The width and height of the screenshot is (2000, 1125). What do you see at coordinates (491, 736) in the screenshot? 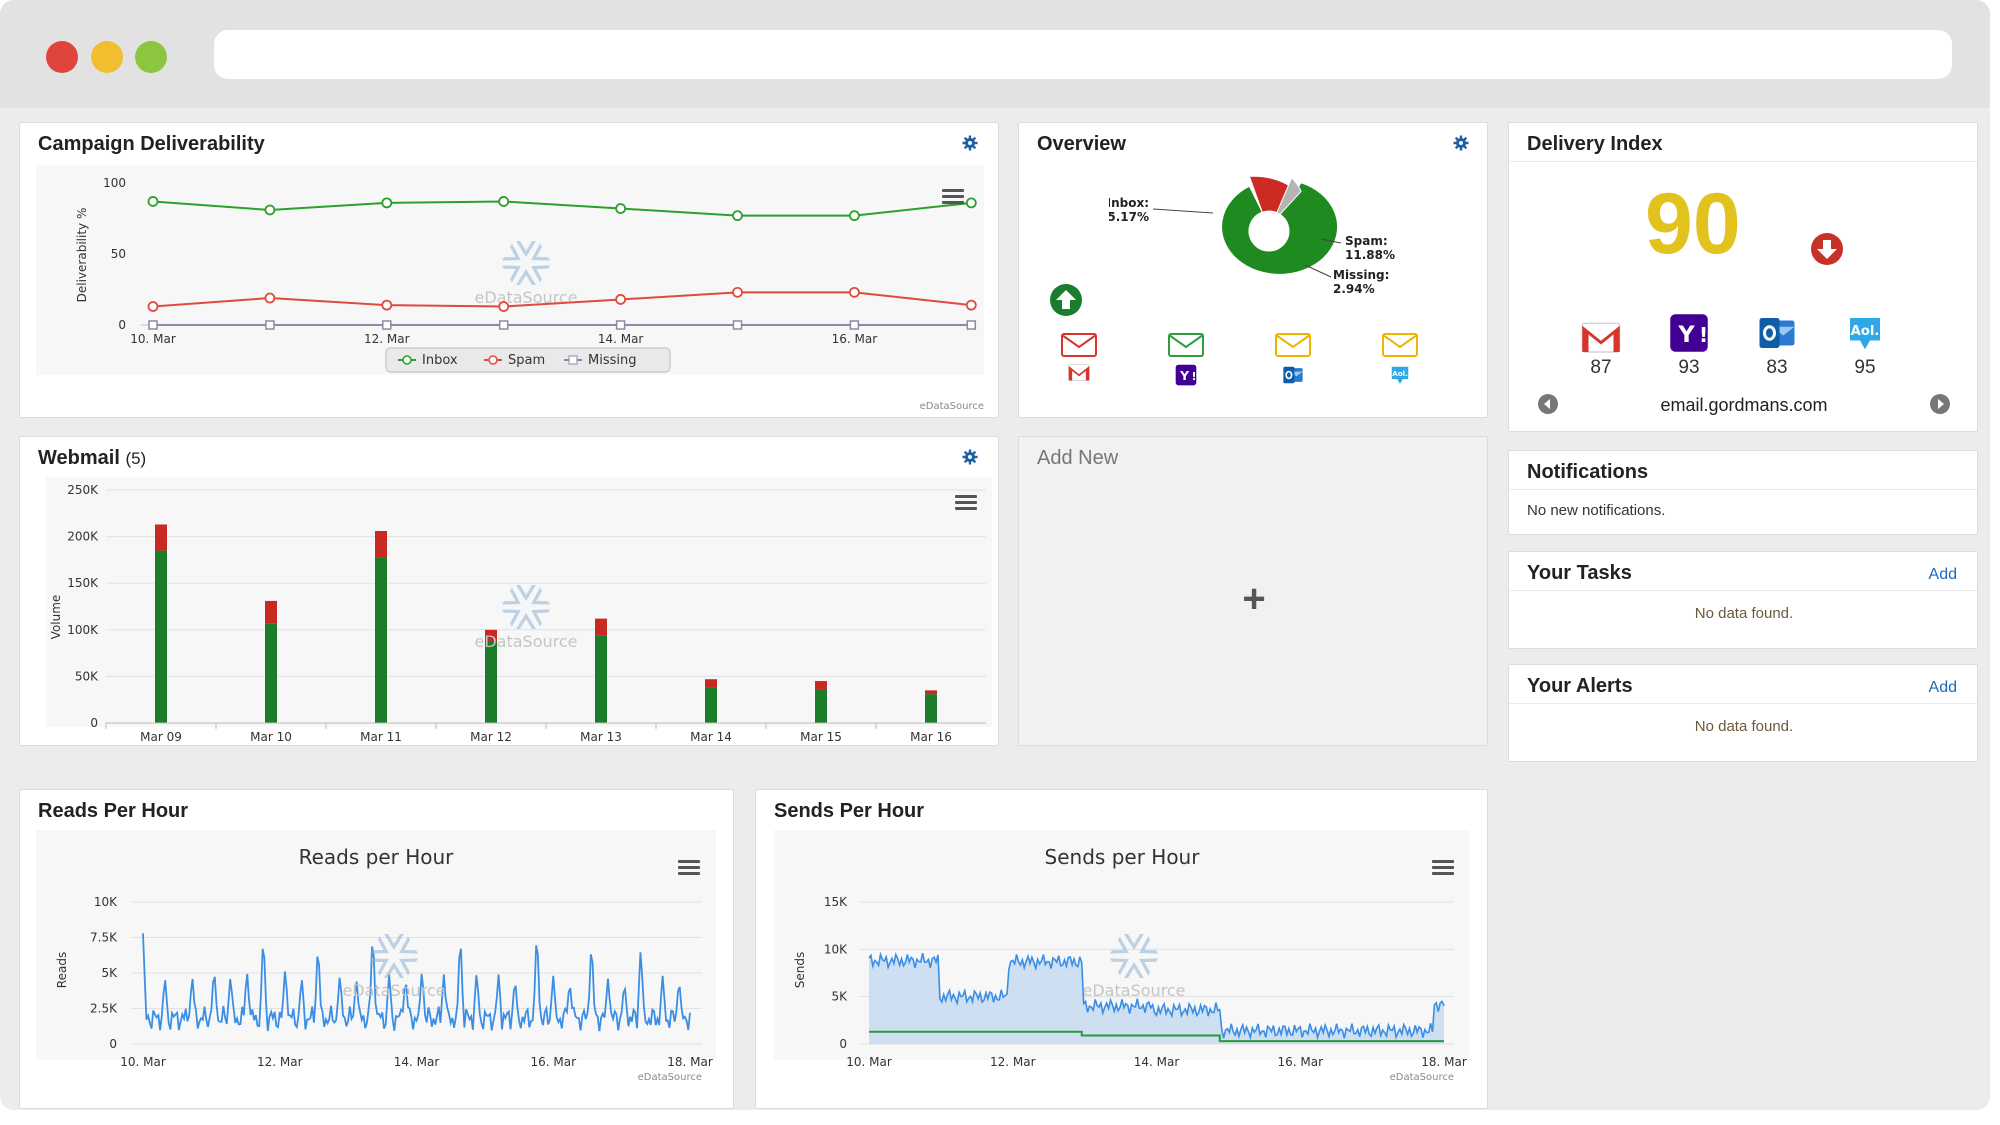
I see `x-tick-label: Mar 12` at bounding box center [491, 736].